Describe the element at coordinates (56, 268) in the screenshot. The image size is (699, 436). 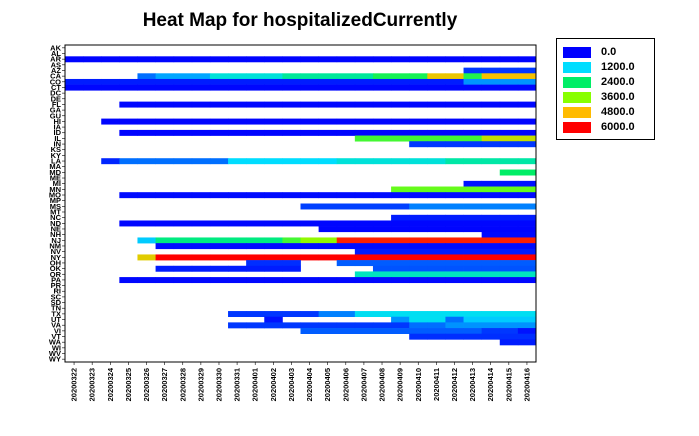
I see `y-tick-label: OK` at that location.